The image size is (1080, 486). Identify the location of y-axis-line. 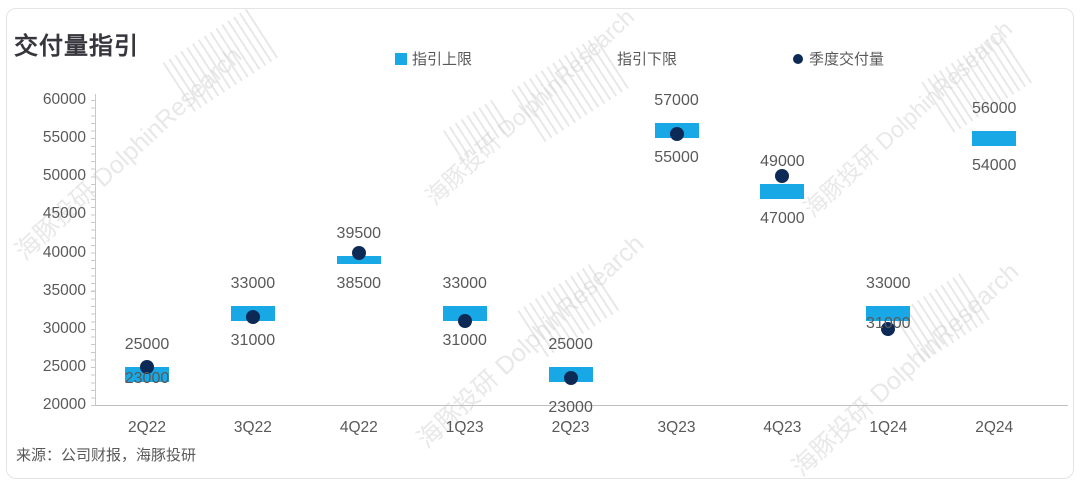
(95, 250).